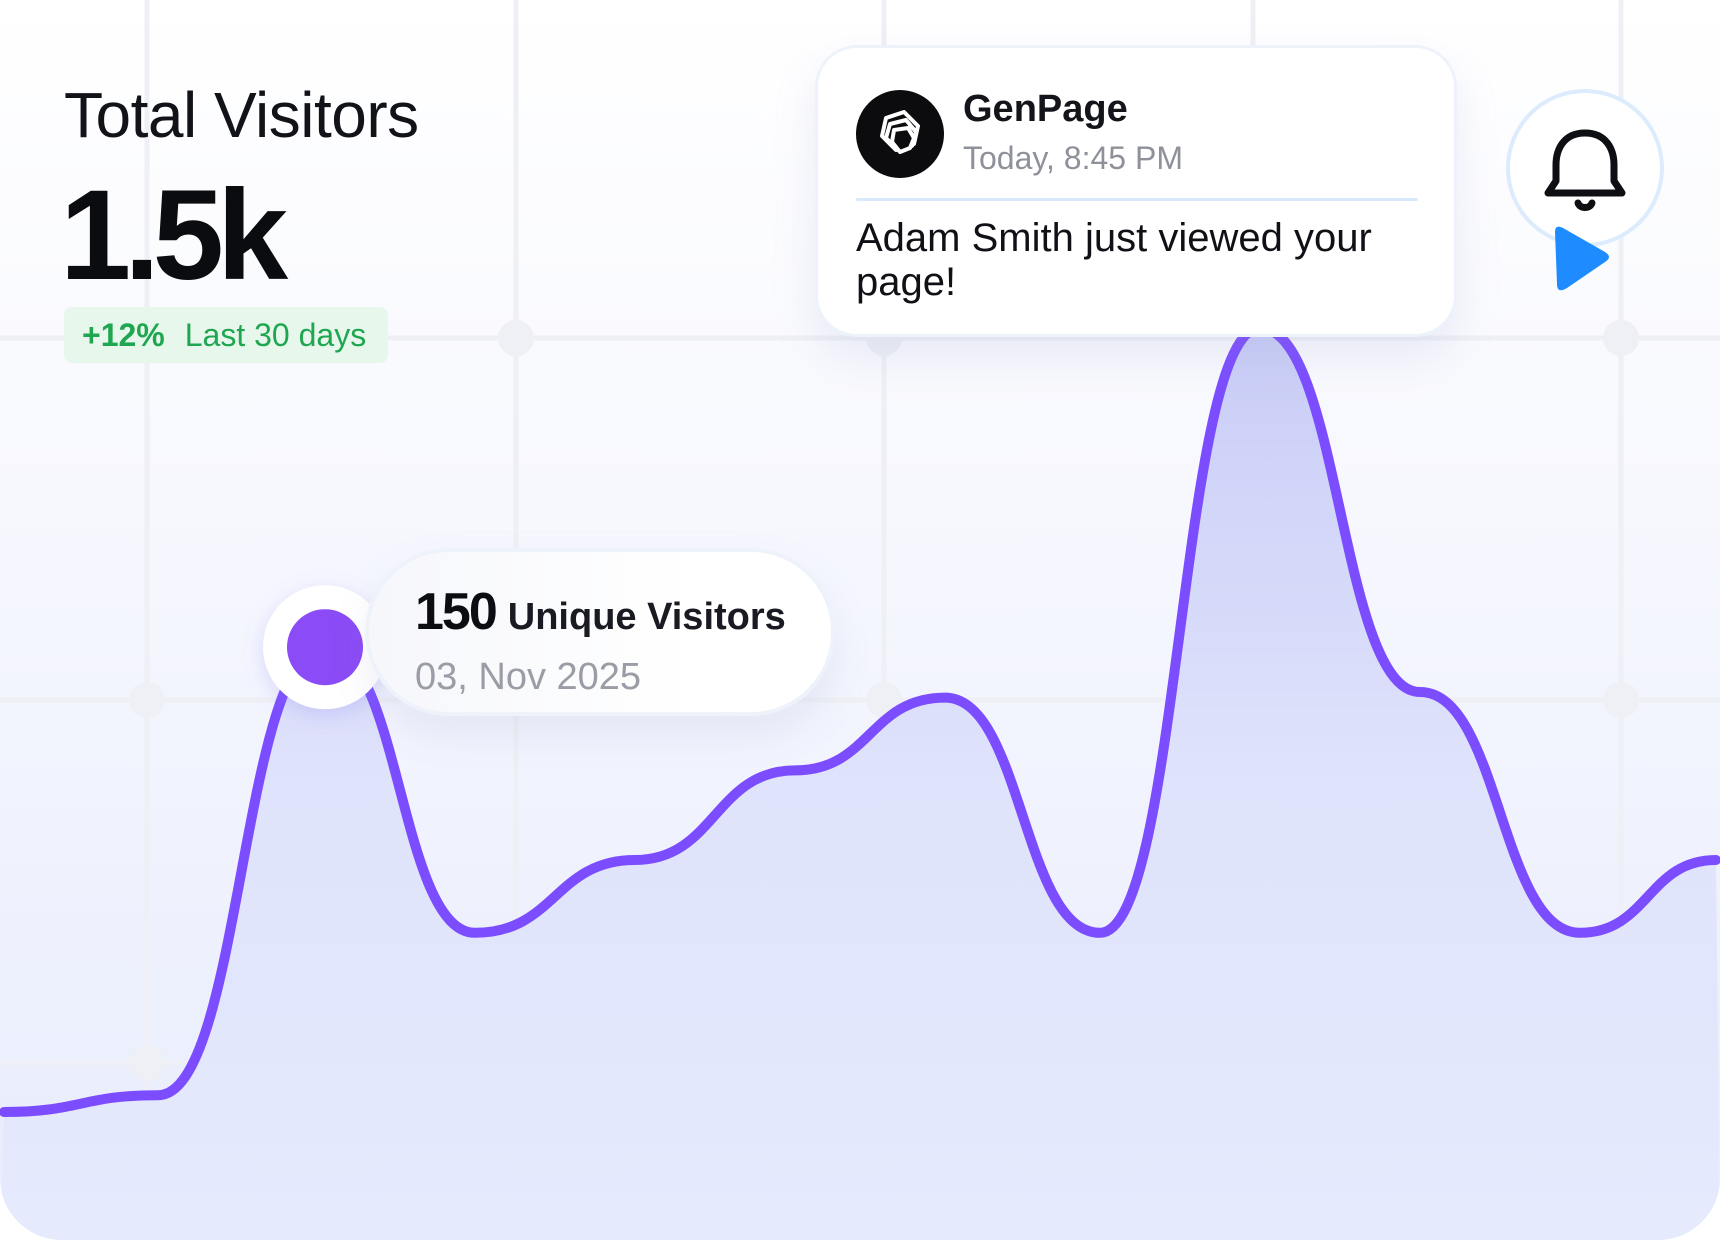 Image resolution: width=1720 pixels, height=1240 pixels. I want to click on notification-time: Today, 8:45 PM, so click(1073, 158).